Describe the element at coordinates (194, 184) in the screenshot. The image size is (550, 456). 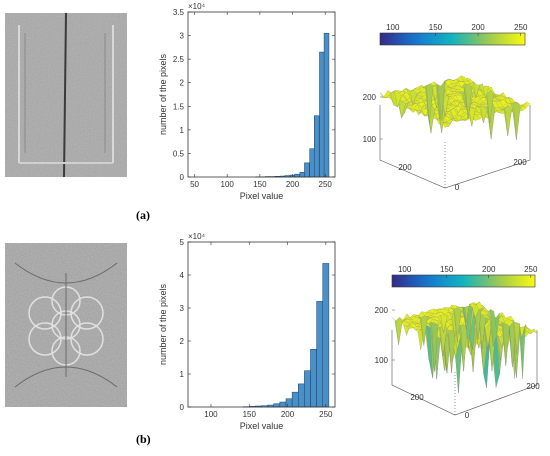
I see `x-tick-label: 50` at that location.